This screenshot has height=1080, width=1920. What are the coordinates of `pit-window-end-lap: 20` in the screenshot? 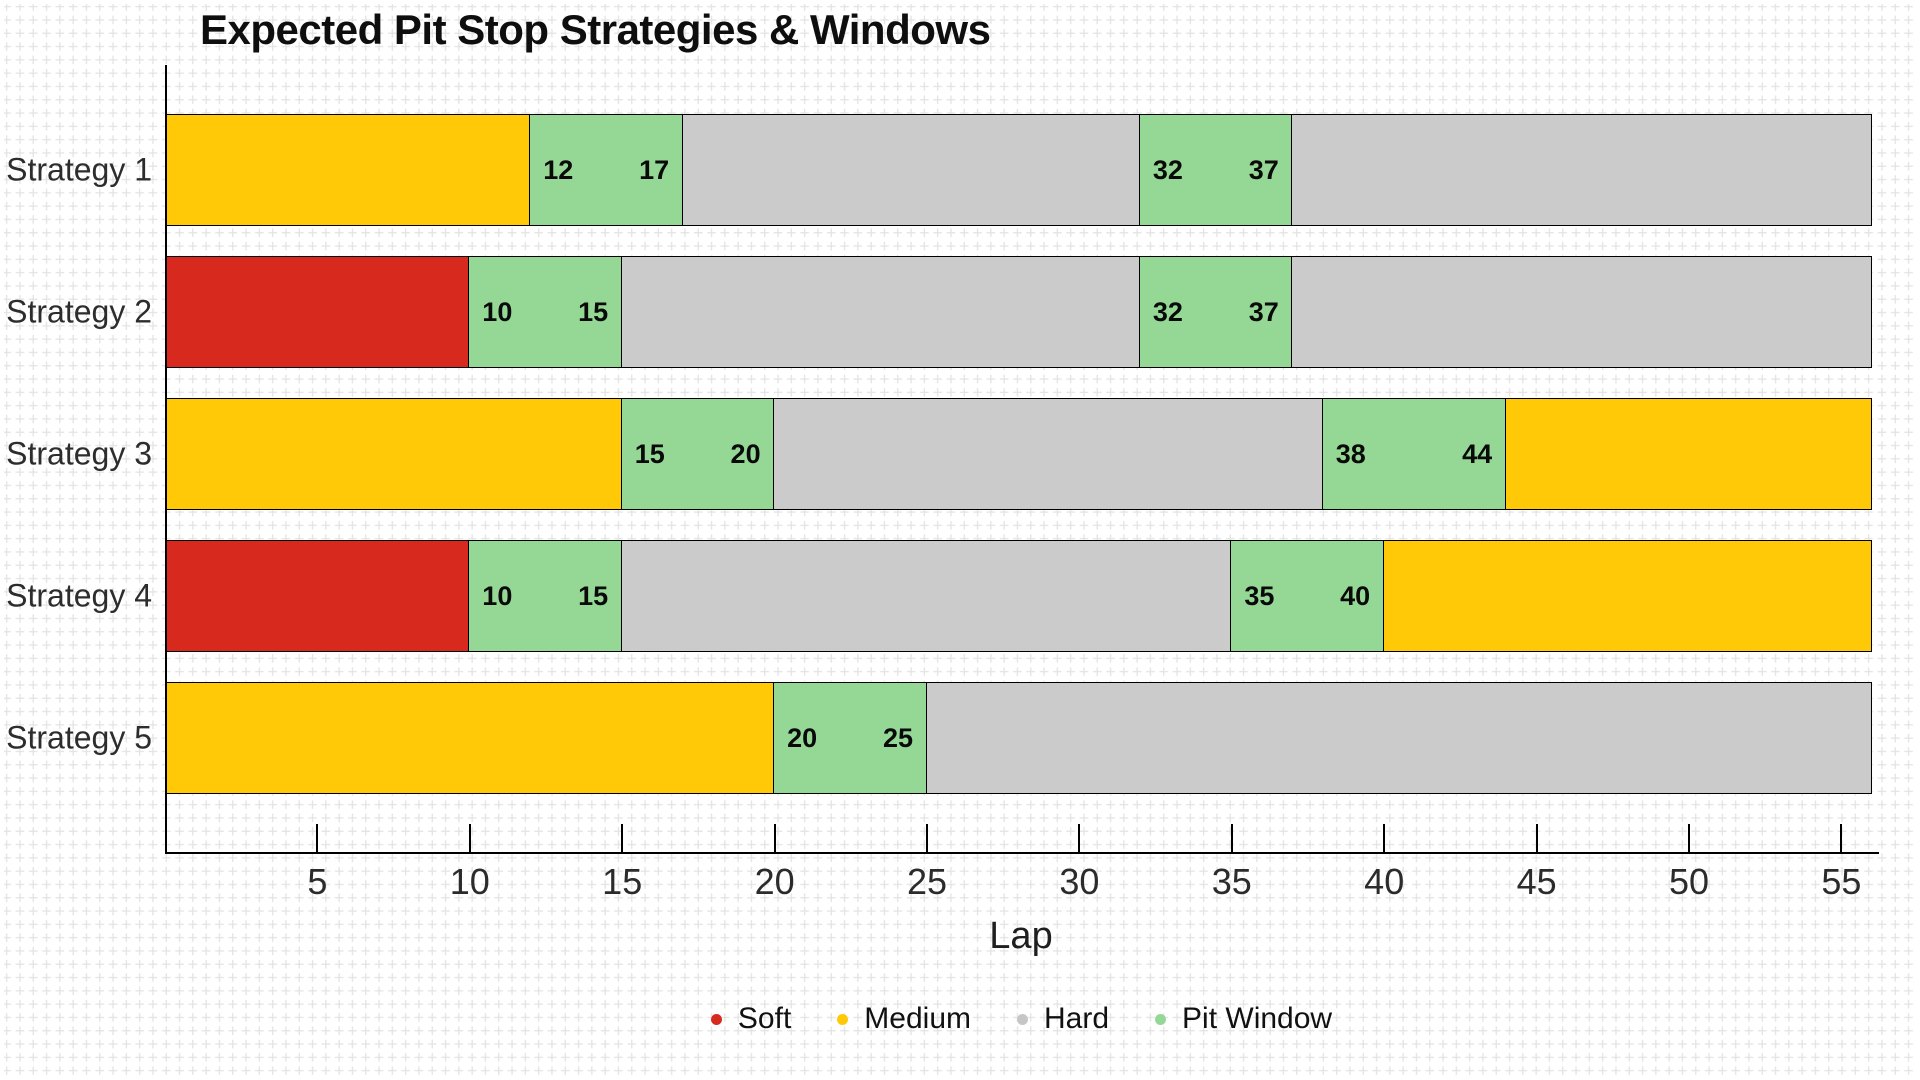 It's located at (745, 453).